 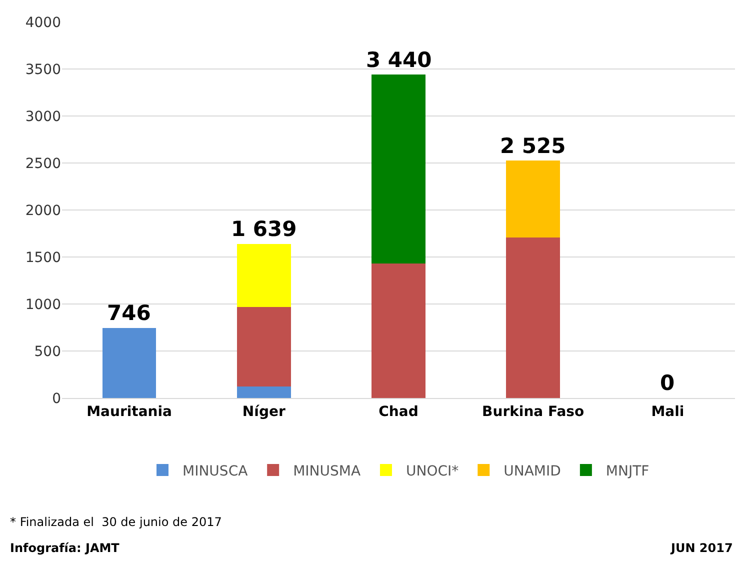 I want to click on legend-label: UNAMID, so click(x=532, y=471).